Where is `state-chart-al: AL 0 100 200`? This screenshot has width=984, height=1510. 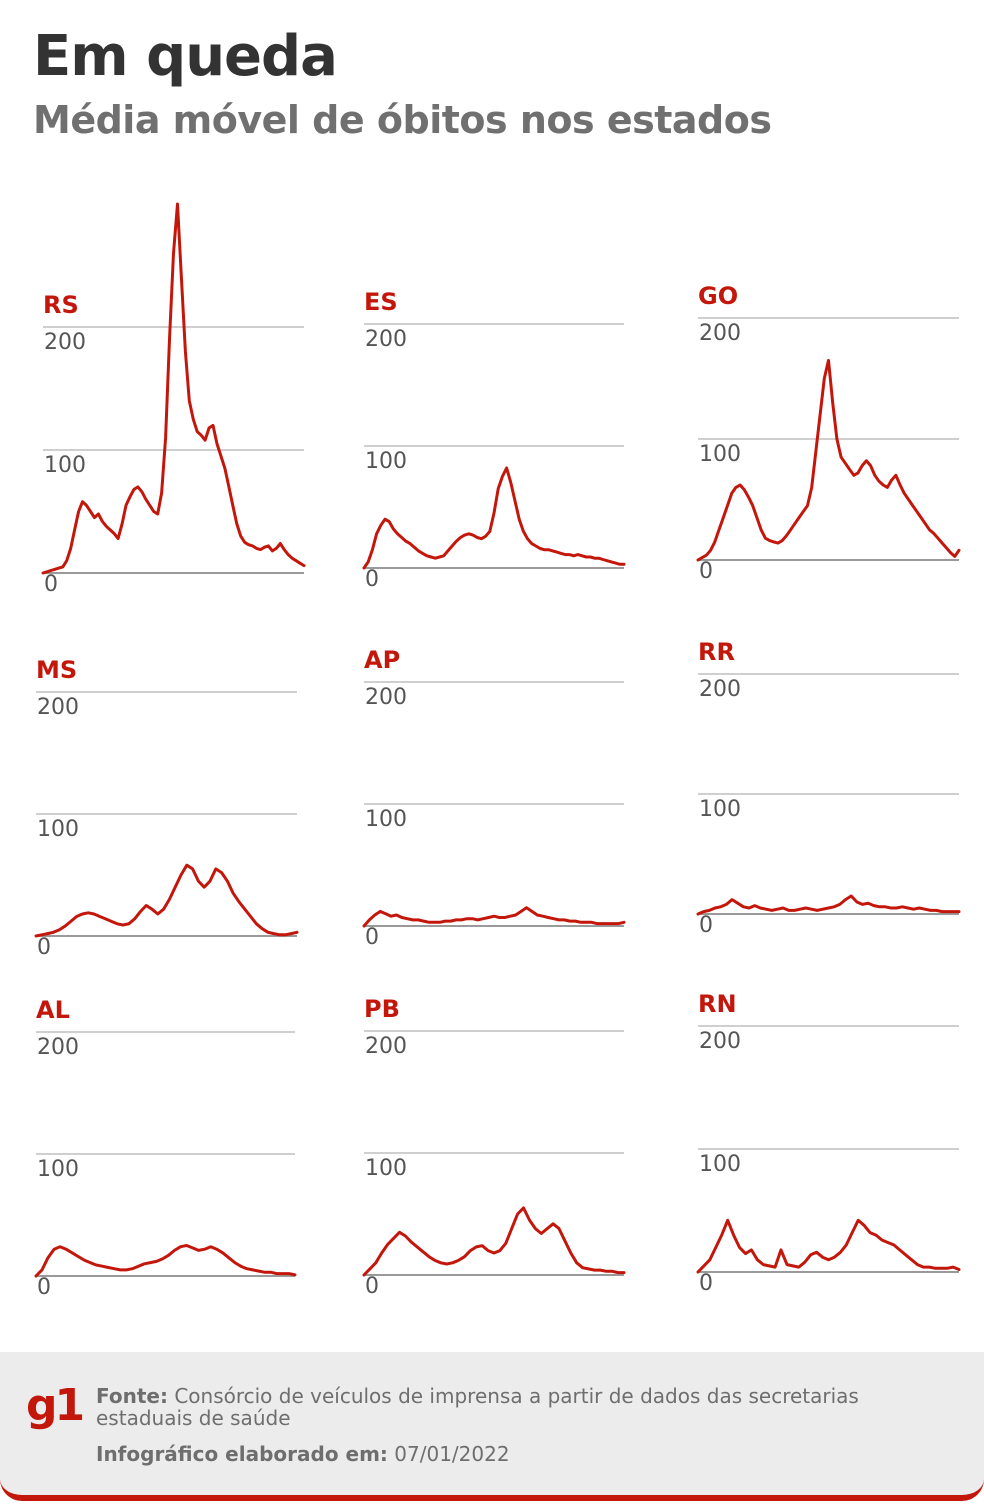 state-chart-al: AL 0 100 200 is located at coordinates (165, 1131).